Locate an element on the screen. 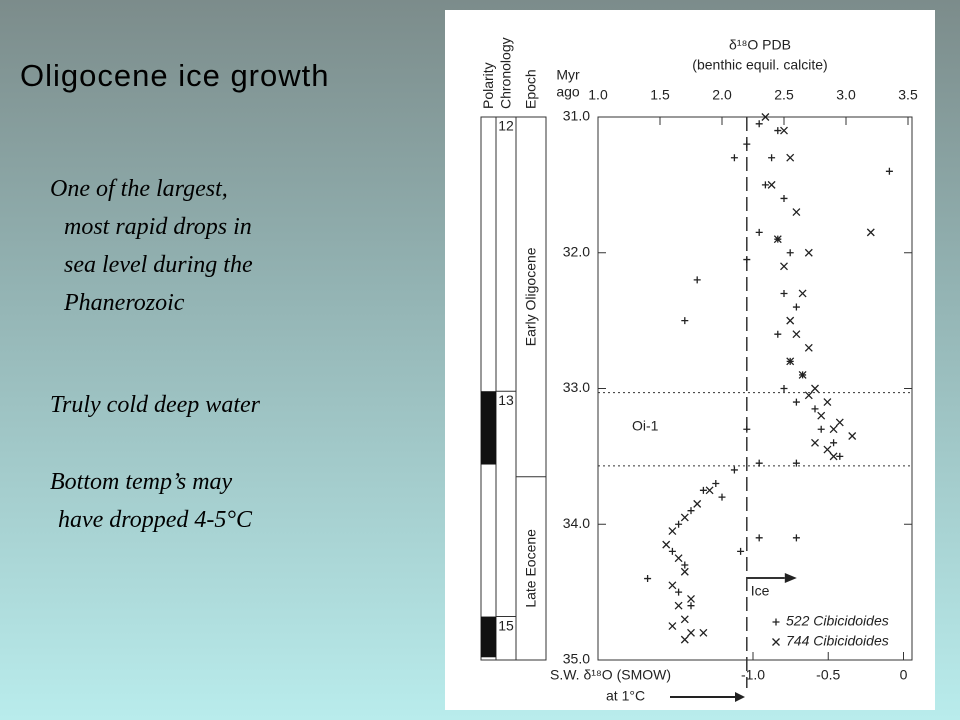  x-axis-label: δ¹⁸O PDB is located at coordinates (760, 45).